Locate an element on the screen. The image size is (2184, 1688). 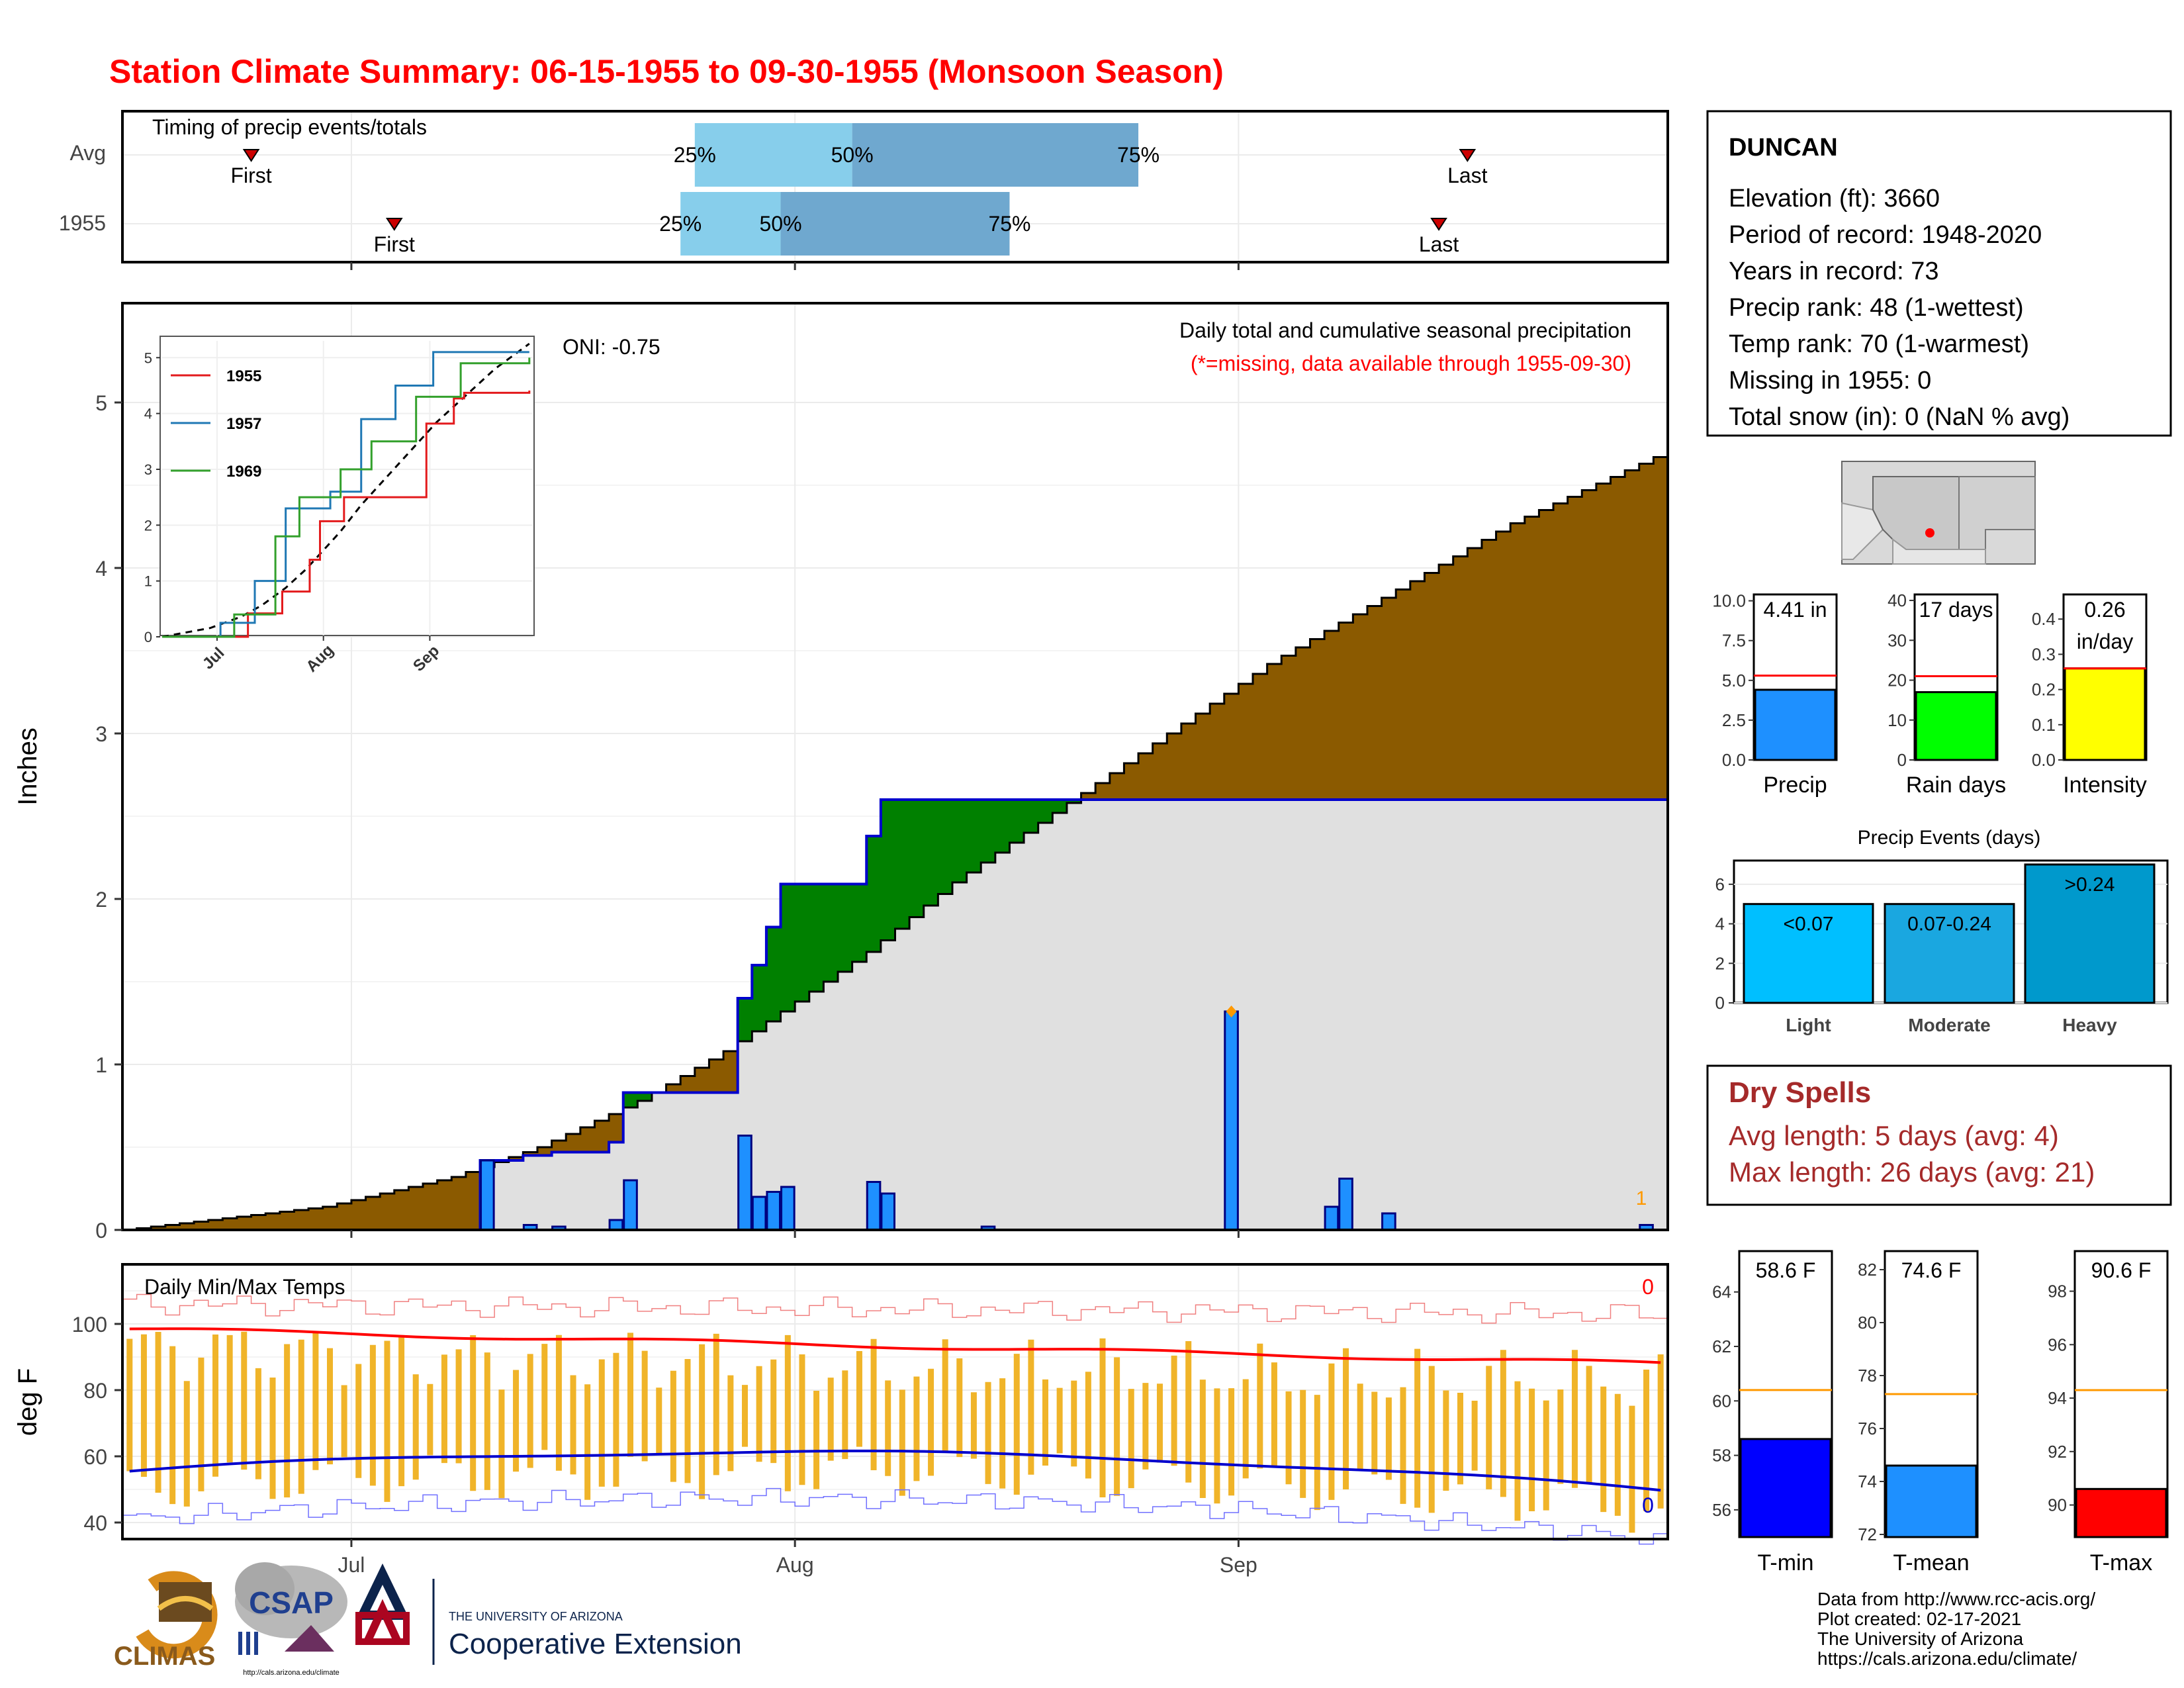
temp-bar-value-label: 90.6 F is located at coordinates (2121, 1270).